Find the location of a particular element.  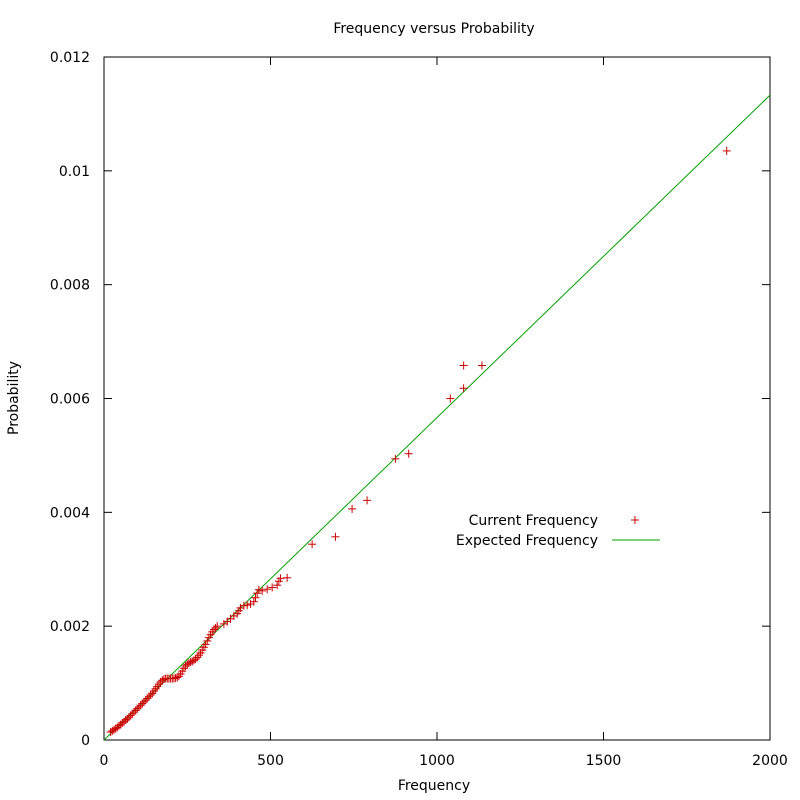

legend-label-current-frequency: Current Frequency is located at coordinates (533, 521).